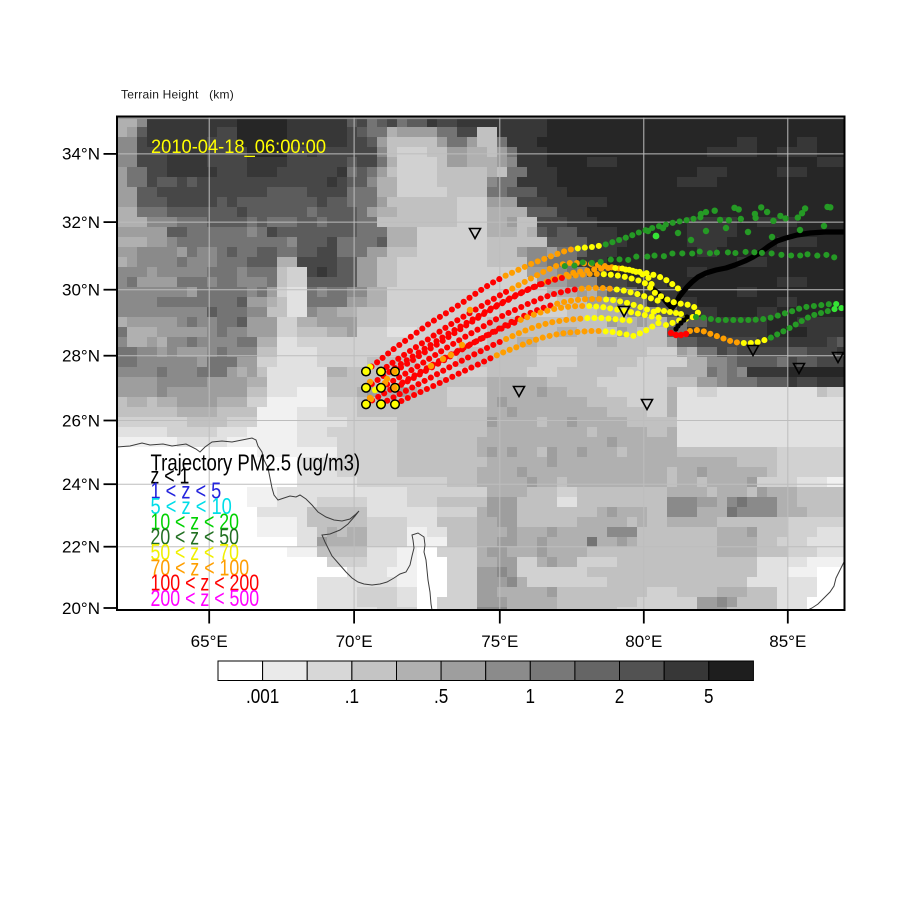 Image resolution: width=900 pixels, height=900 pixels. What do you see at coordinates (620, 697) in the screenshot?
I see `svg-text: 2` at bounding box center [620, 697].